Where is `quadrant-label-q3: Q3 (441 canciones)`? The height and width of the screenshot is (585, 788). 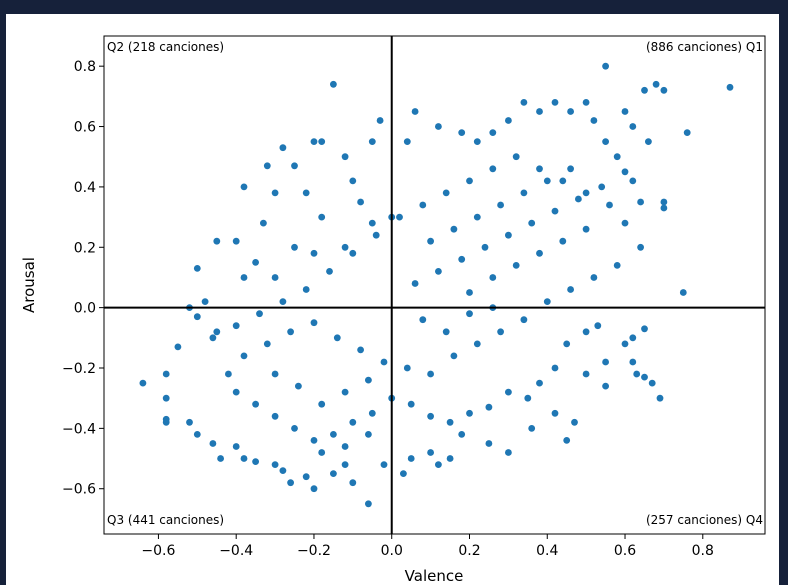
quadrant-label-q3: Q3 (441 canciones) is located at coordinates (165, 520).